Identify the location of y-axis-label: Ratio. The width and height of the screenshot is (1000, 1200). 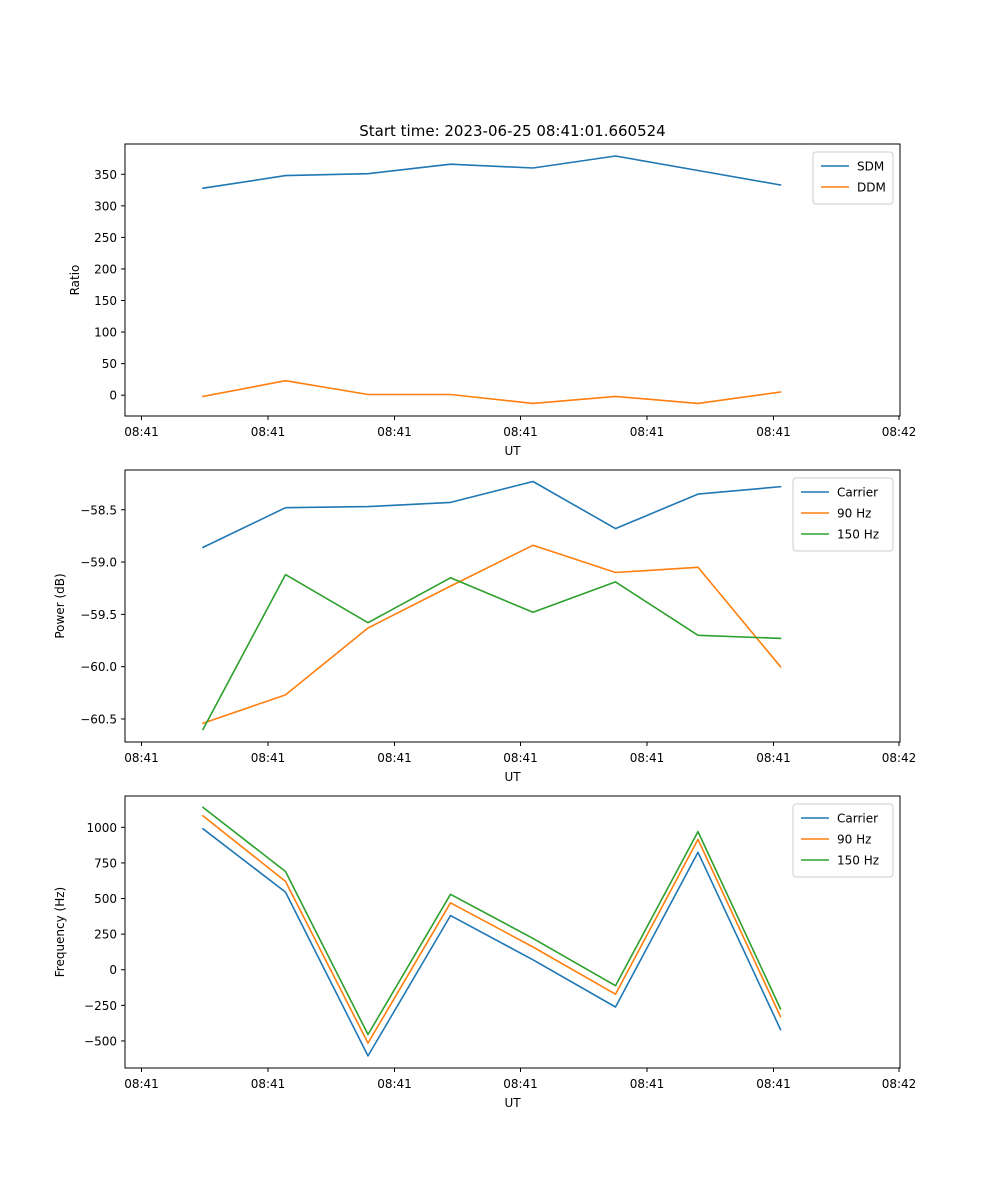
(75, 280).